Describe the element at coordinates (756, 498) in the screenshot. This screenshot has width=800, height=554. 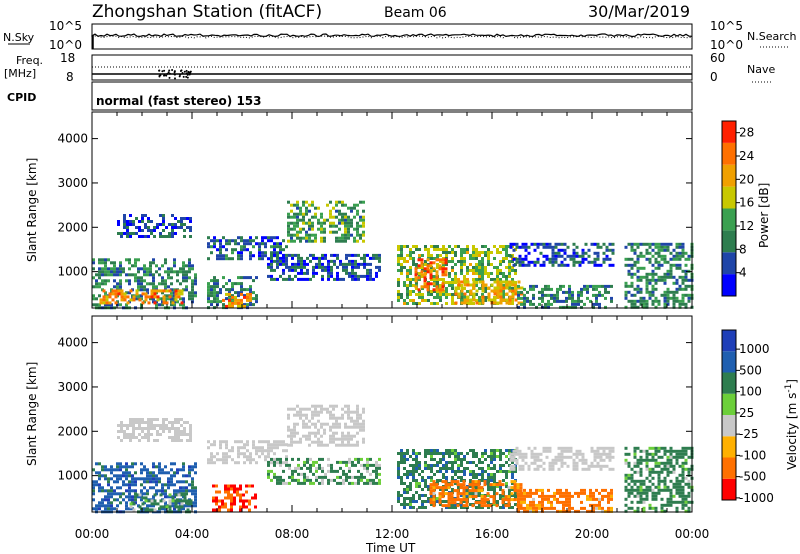
I see `velocity-colorbar-tick-label: -1000` at that location.